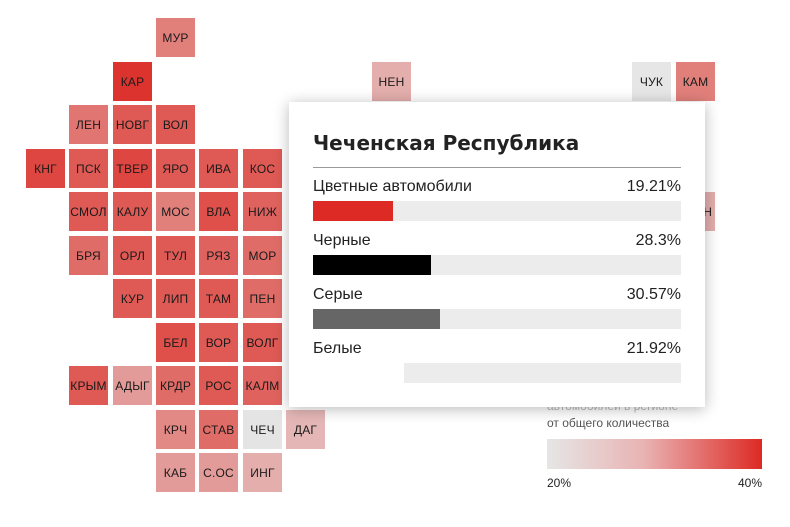 The width and height of the screenshot is (790, 527). What do you see at coordinates (262, 472) in the screenshot?
I see `region-tile: ИНГ` at bounding box center [262, 472].